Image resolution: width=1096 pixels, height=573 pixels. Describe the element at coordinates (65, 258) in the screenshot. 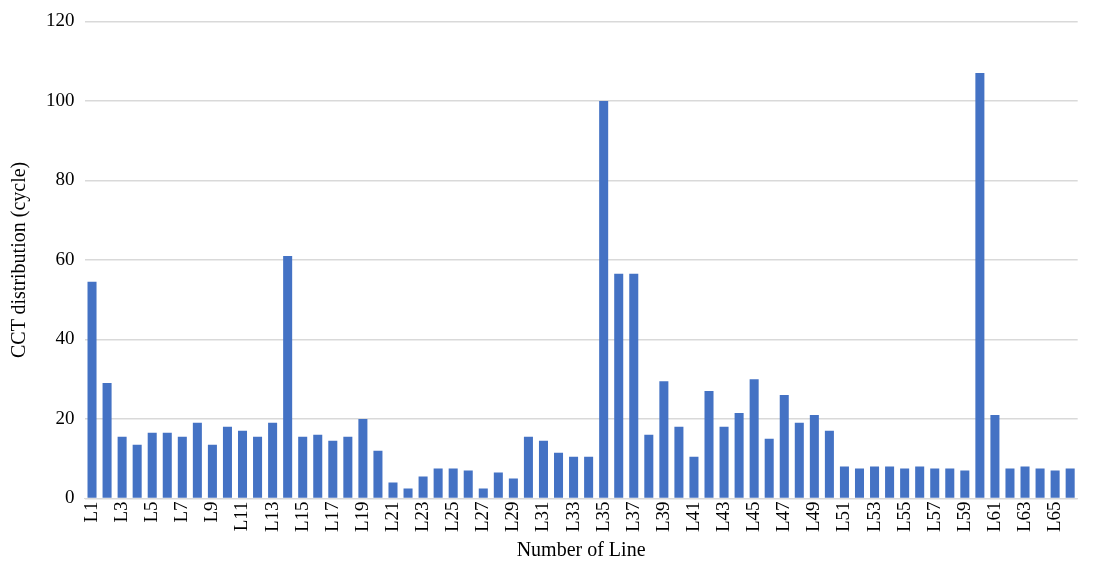

I see `y-tick-label: 60` at that location.